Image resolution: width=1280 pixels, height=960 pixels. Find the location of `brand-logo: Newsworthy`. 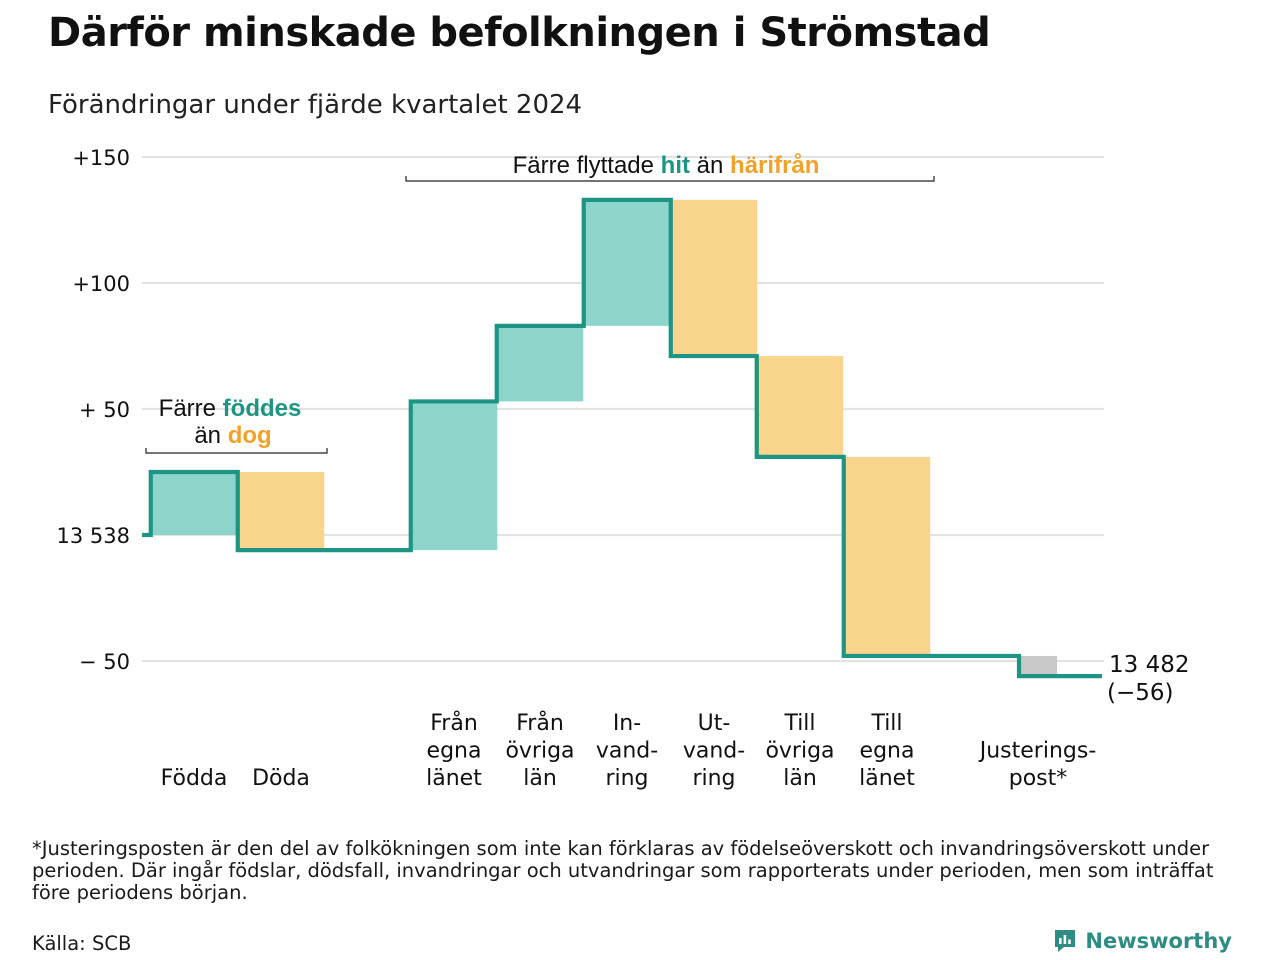

brand-logo: Newsworthy is located at coordinates (1142, 941).